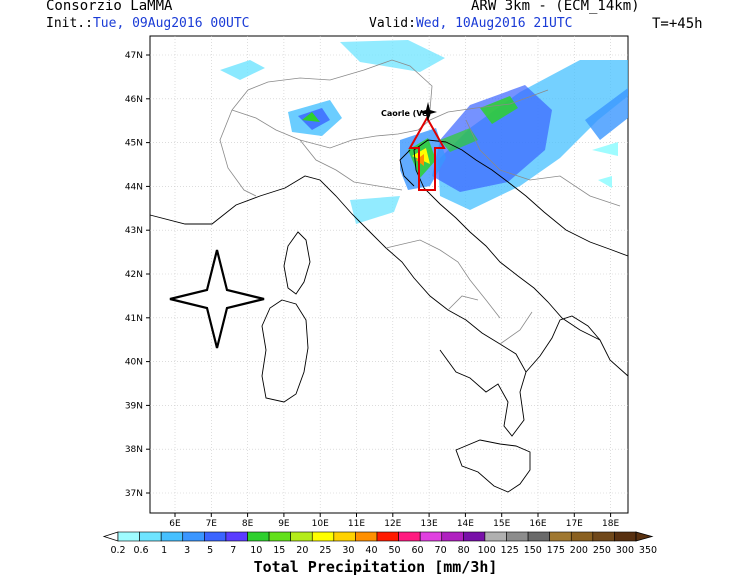  I want to click on lat-label: 41N, so click(134, 319).